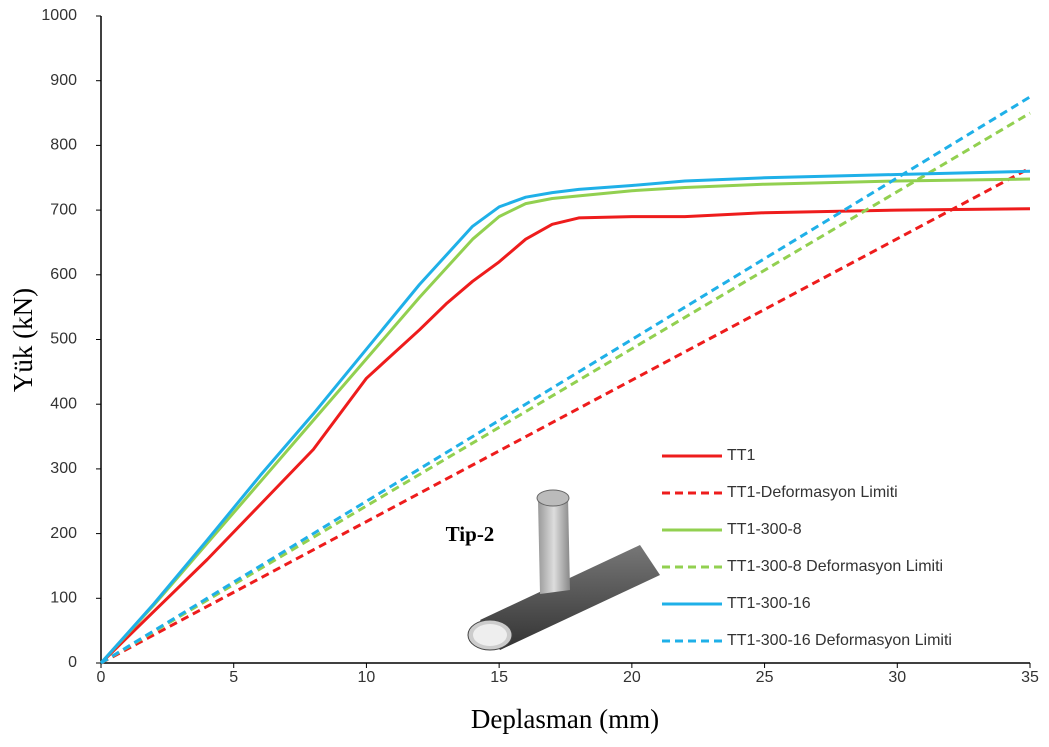 Image resolution: width=1049 pixels, height=747 pixels. Describe the element at coordinates (63, 145) in the screenshot. I see `y-tick-label: 800` at that location.